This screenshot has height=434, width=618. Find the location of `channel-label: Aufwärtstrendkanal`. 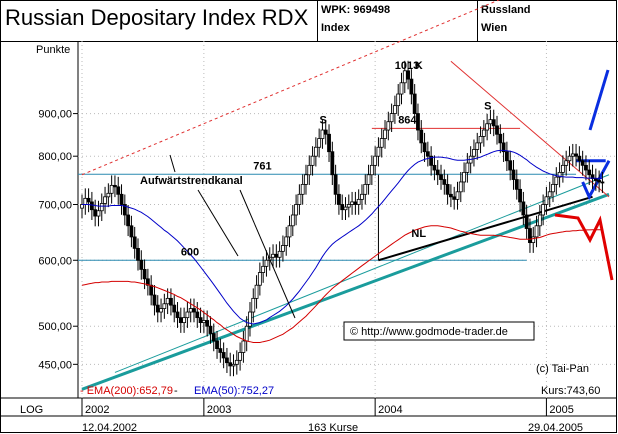

channel-label: Aufwärtstrendkanal is located at coordinates (191, 181).